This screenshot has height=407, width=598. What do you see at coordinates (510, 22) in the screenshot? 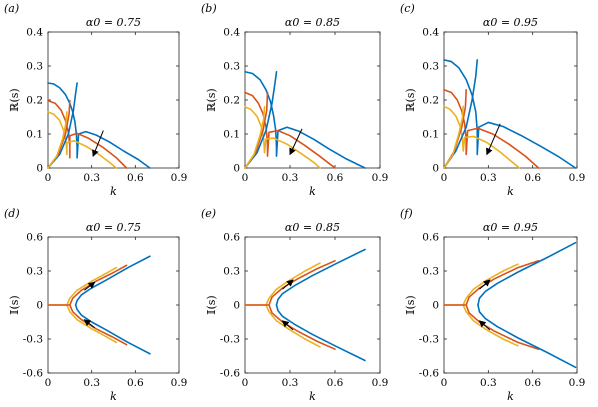
I see `panel-title: α0 = 0.95` at bounding box center [510, 22].